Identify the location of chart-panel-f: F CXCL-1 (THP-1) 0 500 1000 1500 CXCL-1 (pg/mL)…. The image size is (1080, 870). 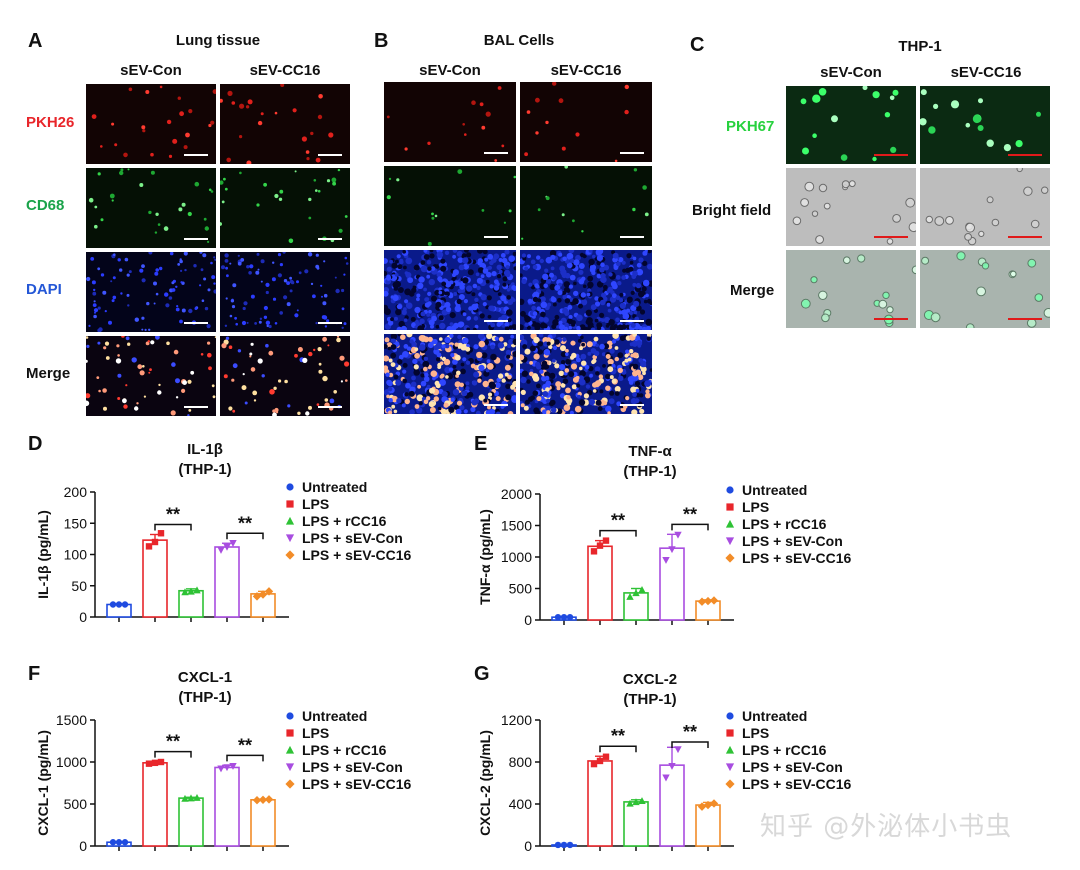
(220, 758).